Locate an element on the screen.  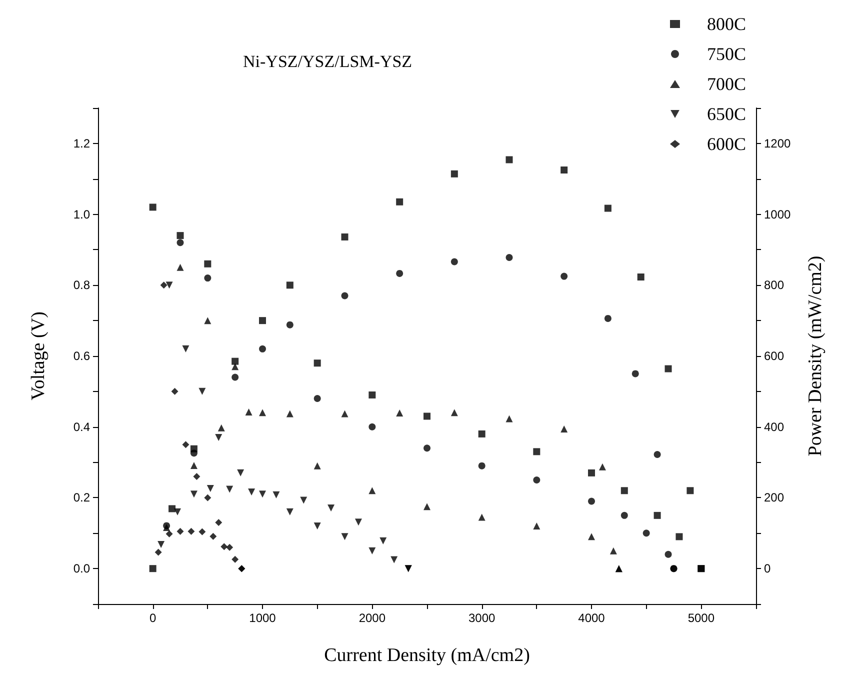
y2-tick-label: 0 is located at coordinates (767, 569).